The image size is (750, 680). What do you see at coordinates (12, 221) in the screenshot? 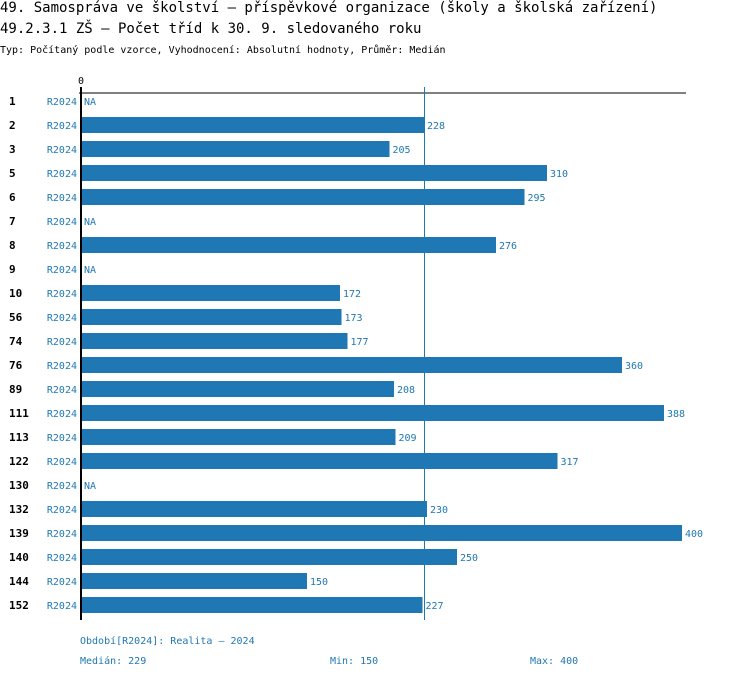
I see `category-label: 7` at bounding box center [12, 221].